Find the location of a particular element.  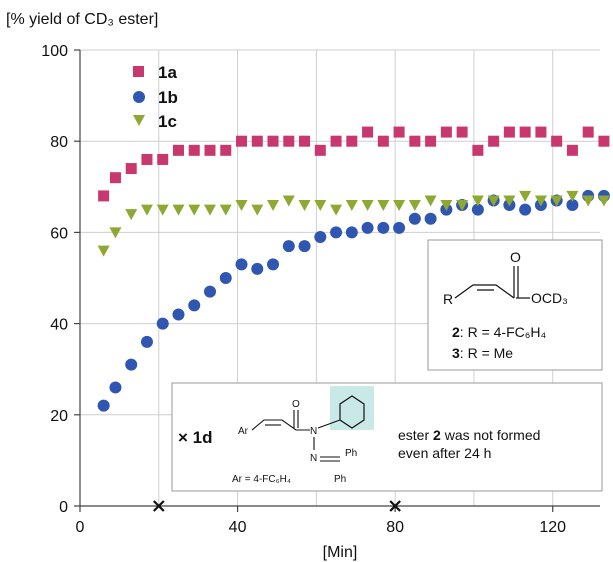

ester-r-label: R is located at coordinates (448, 299).